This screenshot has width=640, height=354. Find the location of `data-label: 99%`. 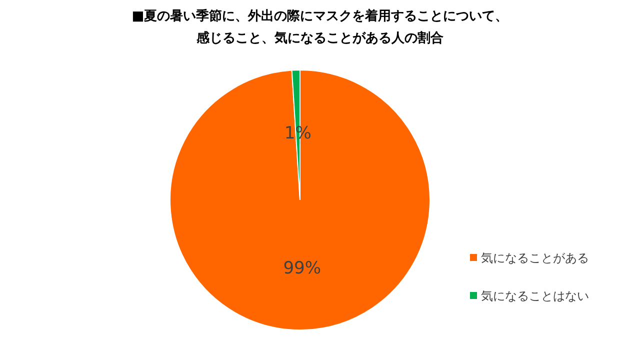

data-label: 99% is located at coordinates (302, 268).